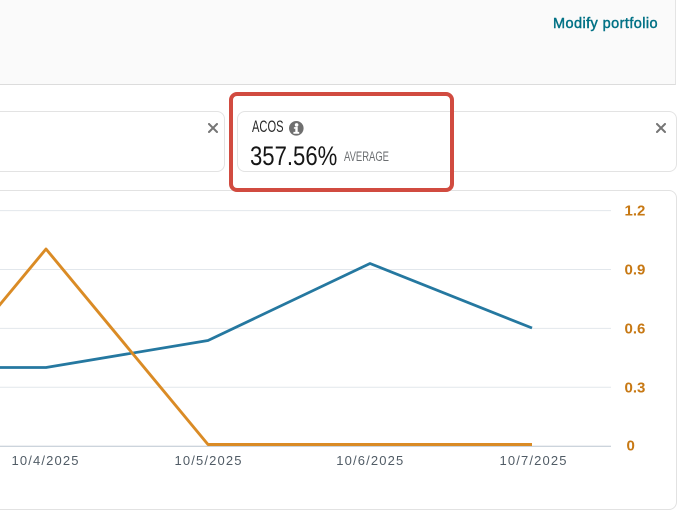 The image size is (687, 510). I want to click on svg-text: 0, so click(631, 445).